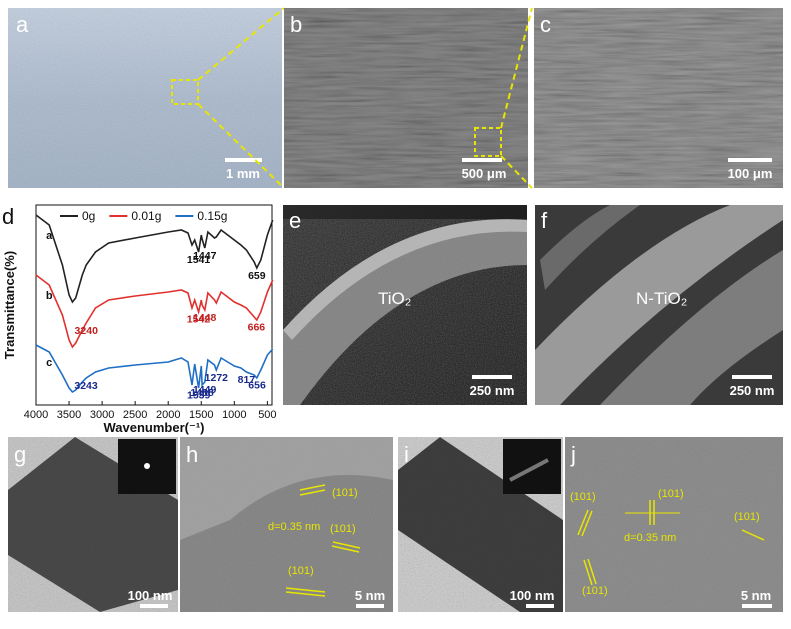  What do you see at coordinates (205, 390) in the screenshot?
I see `peak-label: 1449` at bounding box center [205, 390].